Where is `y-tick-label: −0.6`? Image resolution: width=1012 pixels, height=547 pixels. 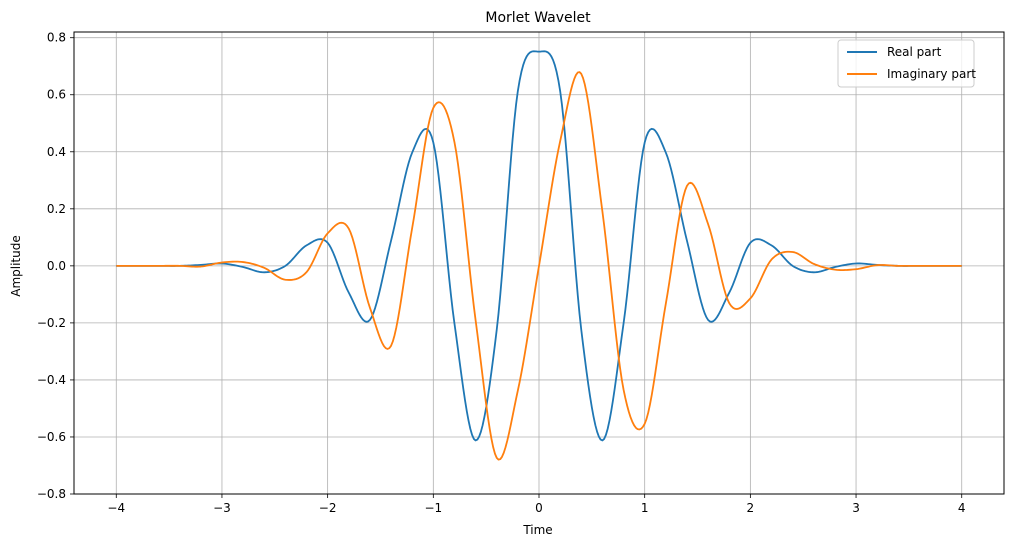 y-tick-label: −0.6 is located at coordinates (51, 437).